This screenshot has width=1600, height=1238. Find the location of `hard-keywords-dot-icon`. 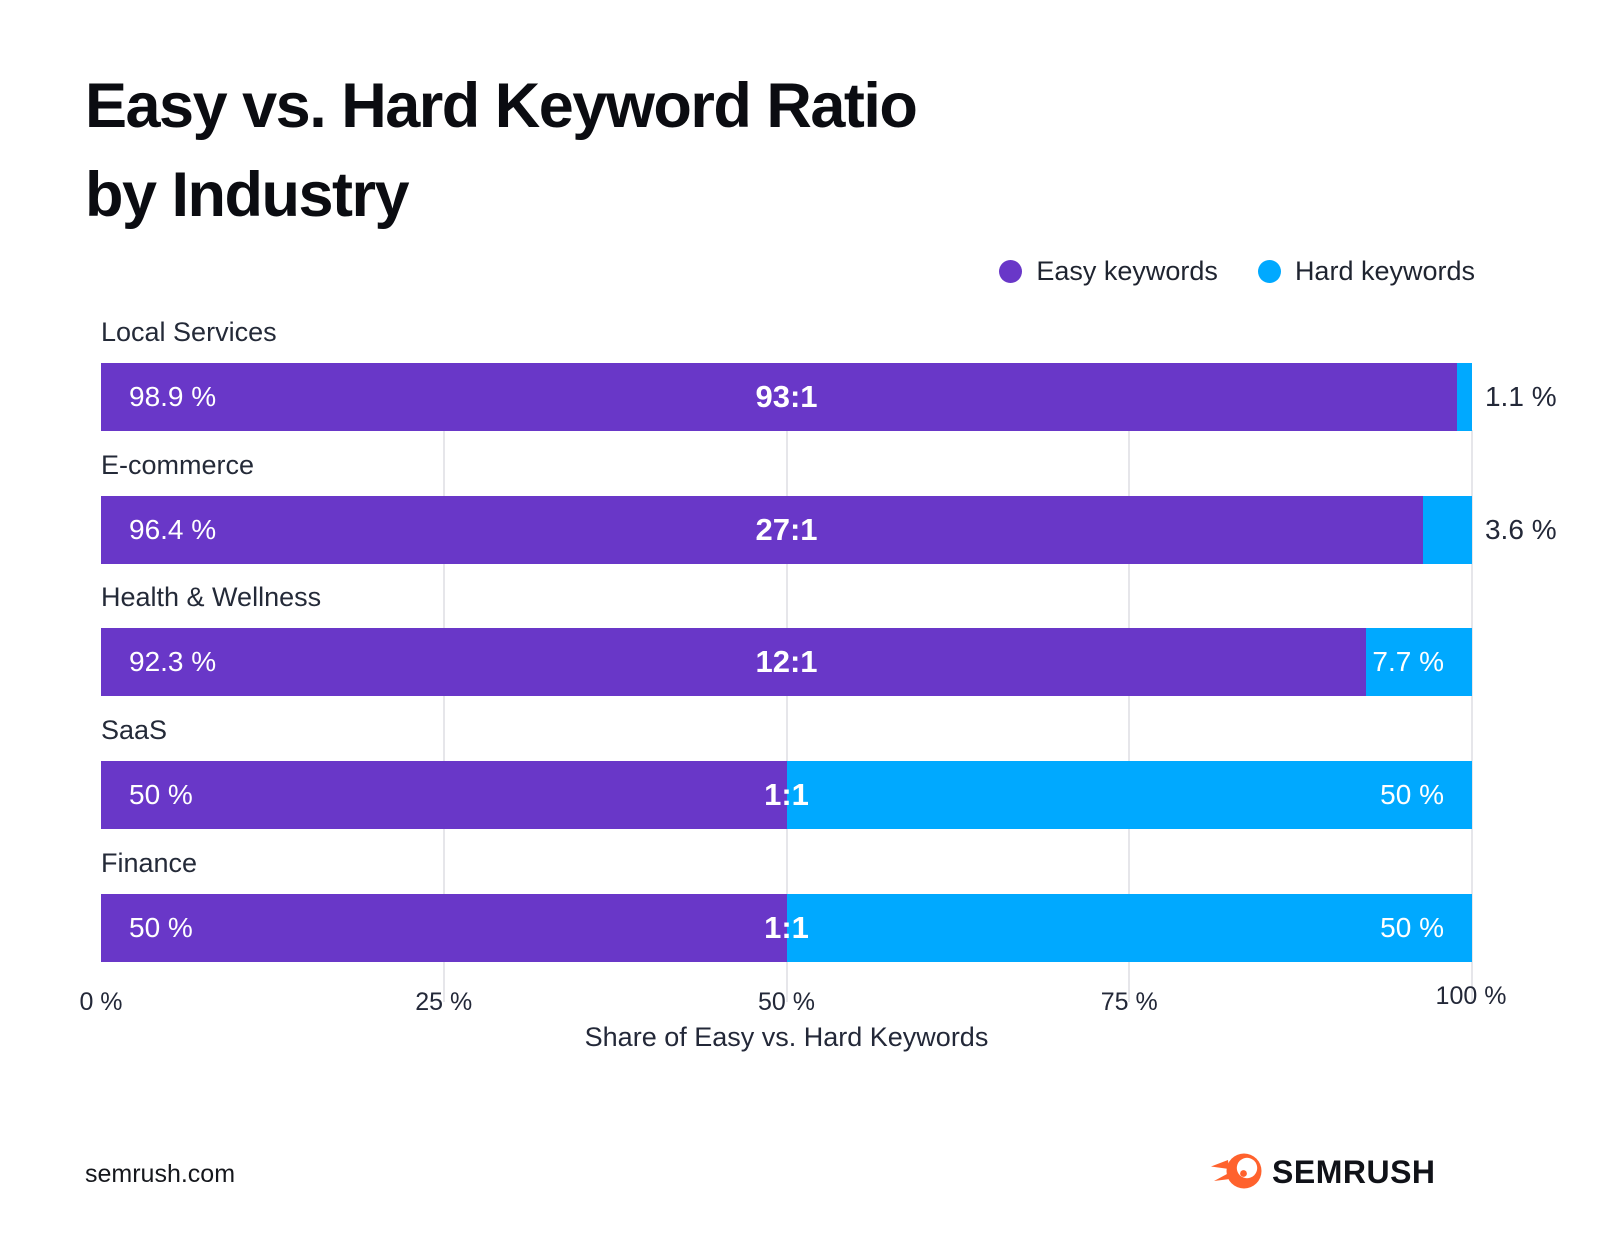

hard-keywords-dot-icon is located at coordinates (1269, 271).